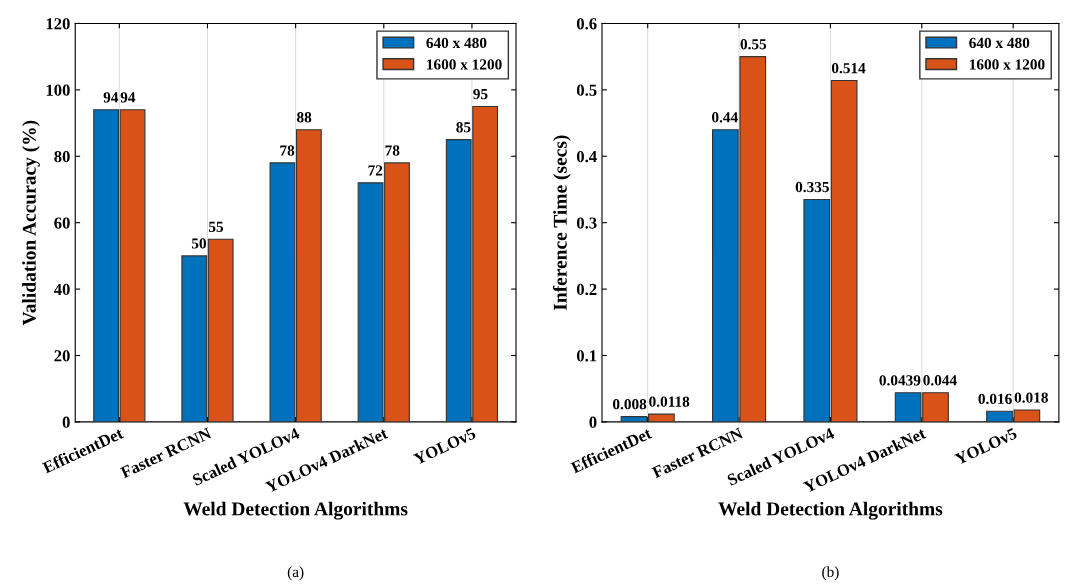 This screenshot has height=586, width=1075. Describe the element at coordinates (62, 156) in the screenshot. I see `y-tick-label: 80` at that location.